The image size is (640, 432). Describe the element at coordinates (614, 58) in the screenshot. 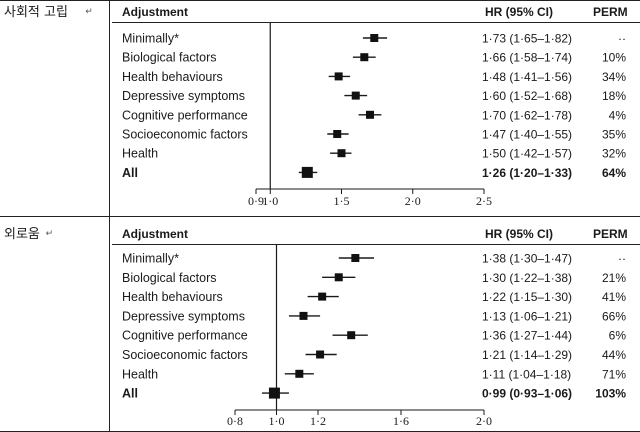

I see `perm-value: 10%` at that location.